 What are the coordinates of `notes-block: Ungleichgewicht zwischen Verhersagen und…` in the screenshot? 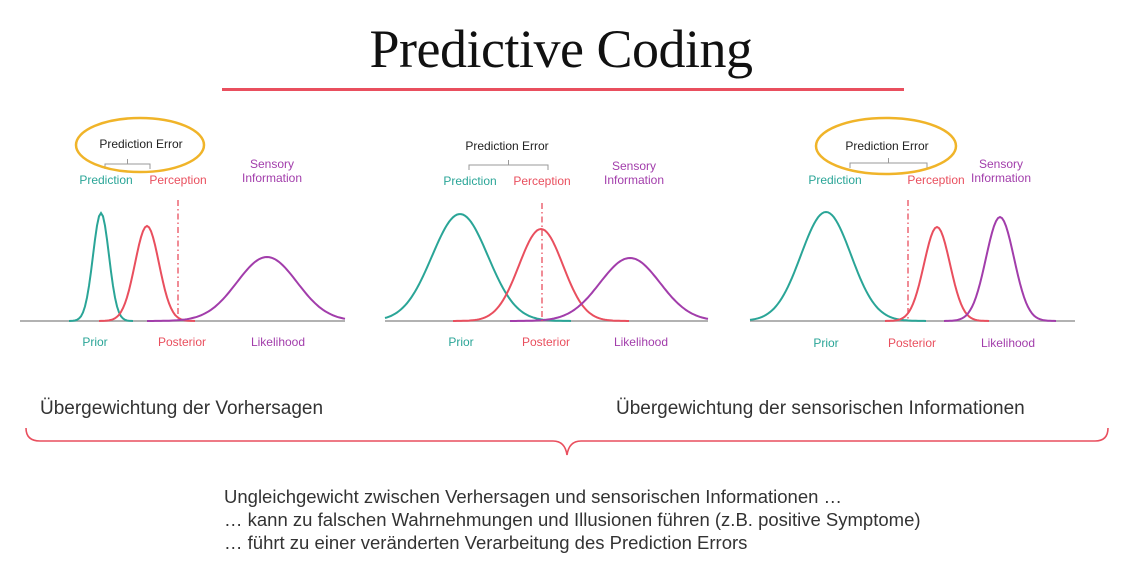 It's located at (572, 519).